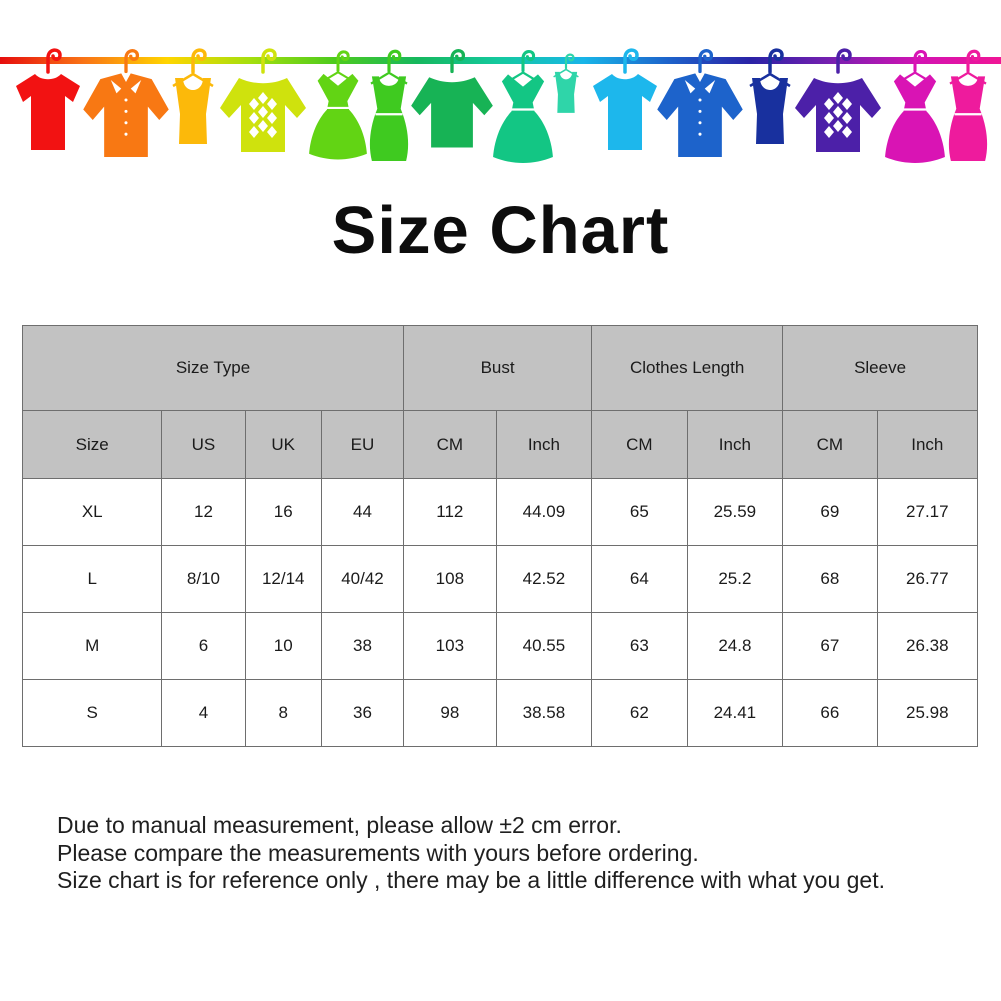 Image resolution: width=1001 pixels, height=1001 pixels. I want to click on column-header-inch-9: Inch, so click(927, 444).